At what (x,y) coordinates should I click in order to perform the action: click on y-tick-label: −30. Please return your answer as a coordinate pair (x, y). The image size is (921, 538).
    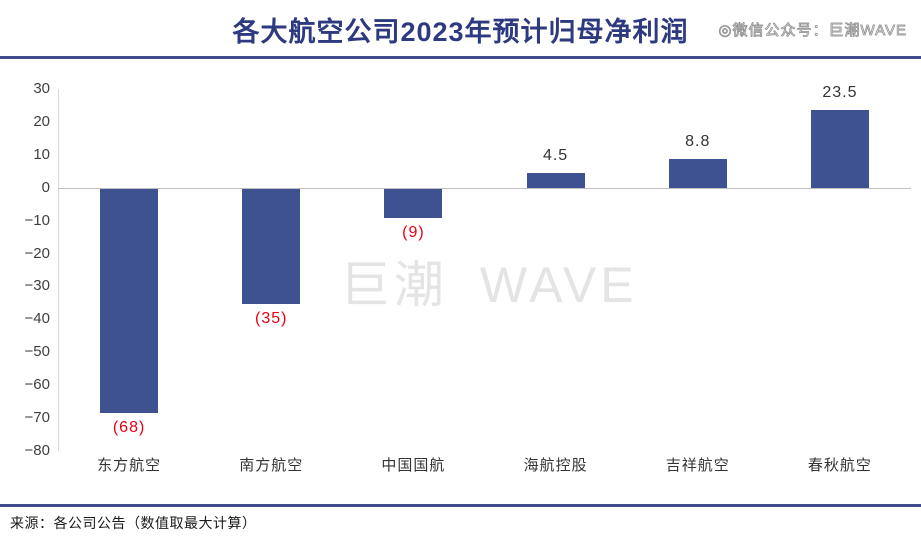
    Looking at the image, I should click on (37, 286).